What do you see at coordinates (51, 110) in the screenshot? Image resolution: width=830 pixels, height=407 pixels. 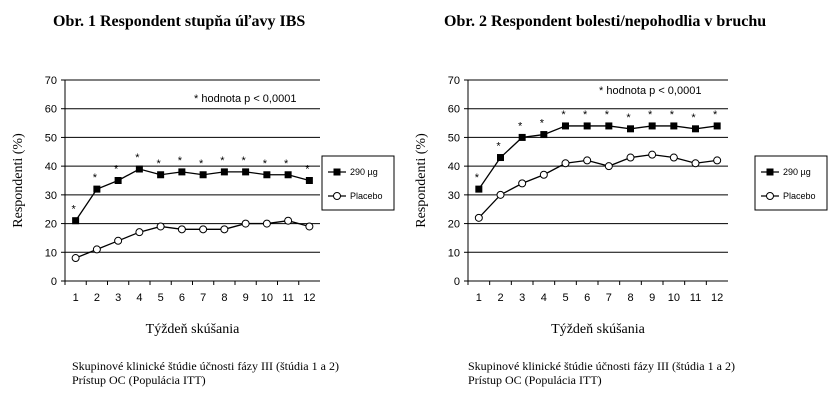 I see `chart1-y-tick-label: 60` at bounding box center [51, 110].